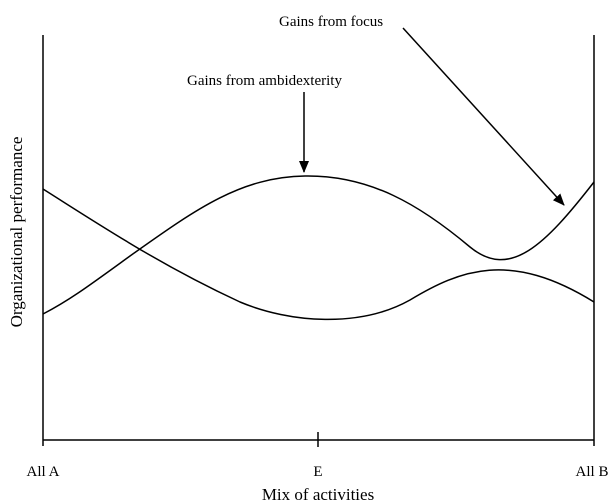 This screenshot has width=614, height=504. What do you see at coordinates (331, 22) in the screenshot?
I see `gains-from-focus-label: Gains from focus` at bounding box center [331, 22].